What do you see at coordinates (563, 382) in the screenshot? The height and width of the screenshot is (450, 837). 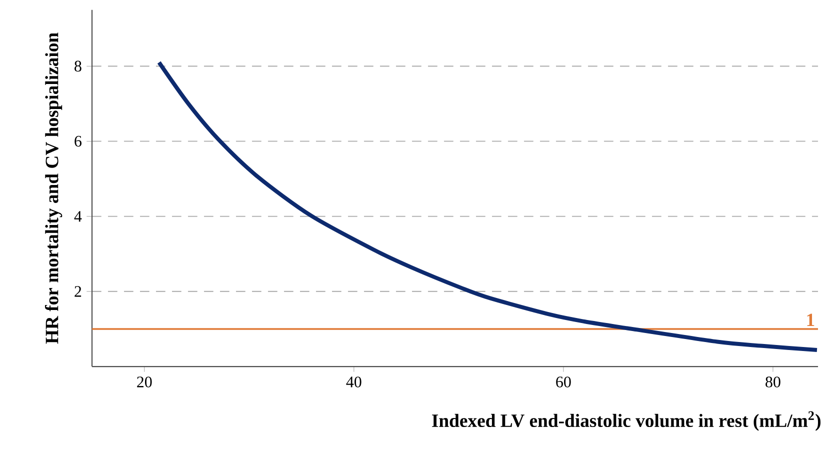 I see `x-tick-label: 60` at bounding box center [563, 382].